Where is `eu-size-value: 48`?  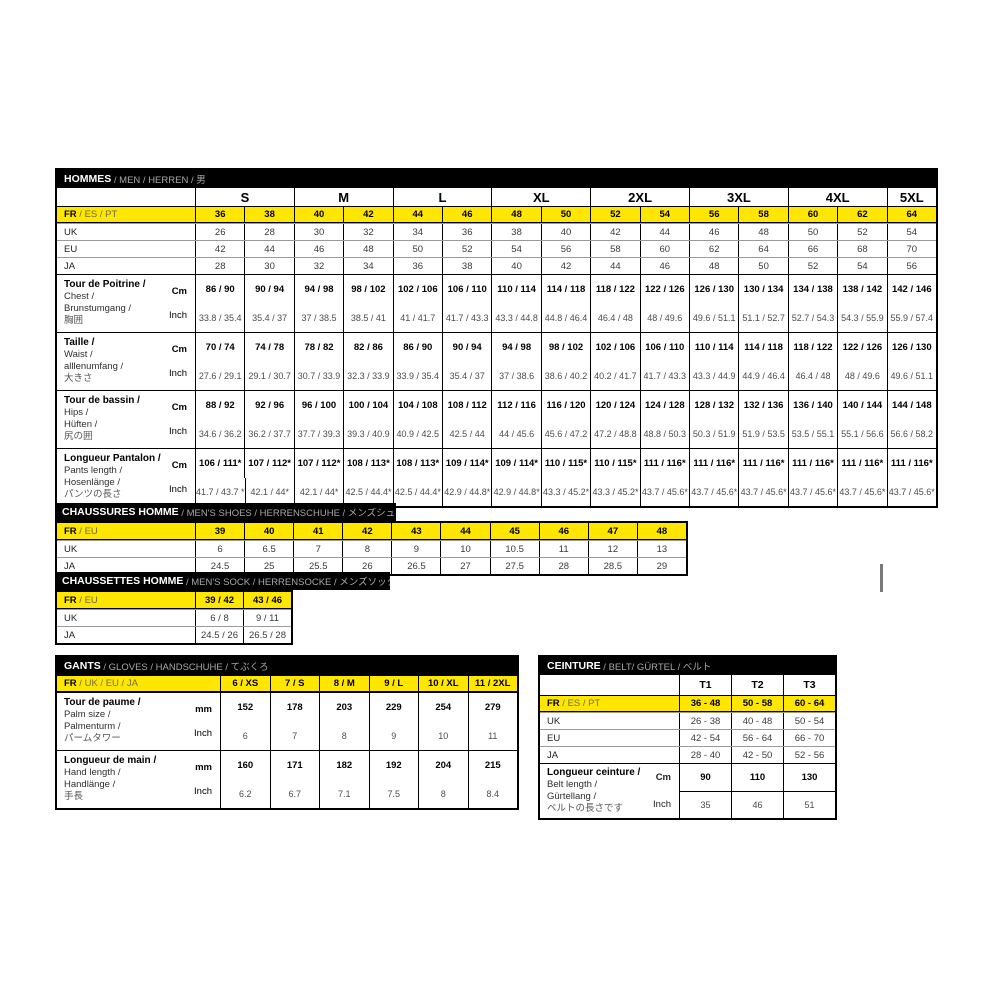
eu-size-value: 48 is located at coordinates (367, 249).